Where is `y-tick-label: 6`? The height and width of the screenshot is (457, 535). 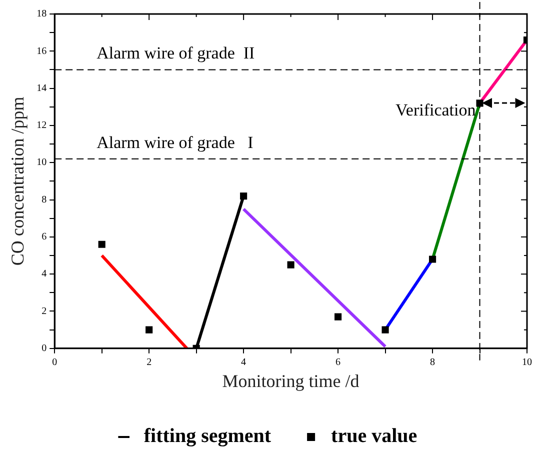
y-tick-label: 6 is located at coordinates (44, 237).